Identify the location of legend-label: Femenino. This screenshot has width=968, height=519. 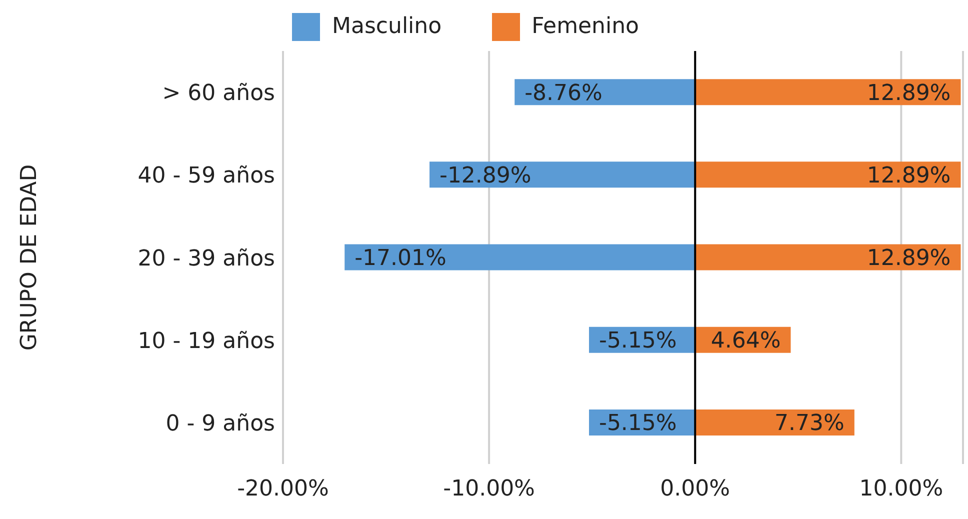
(585, 27).